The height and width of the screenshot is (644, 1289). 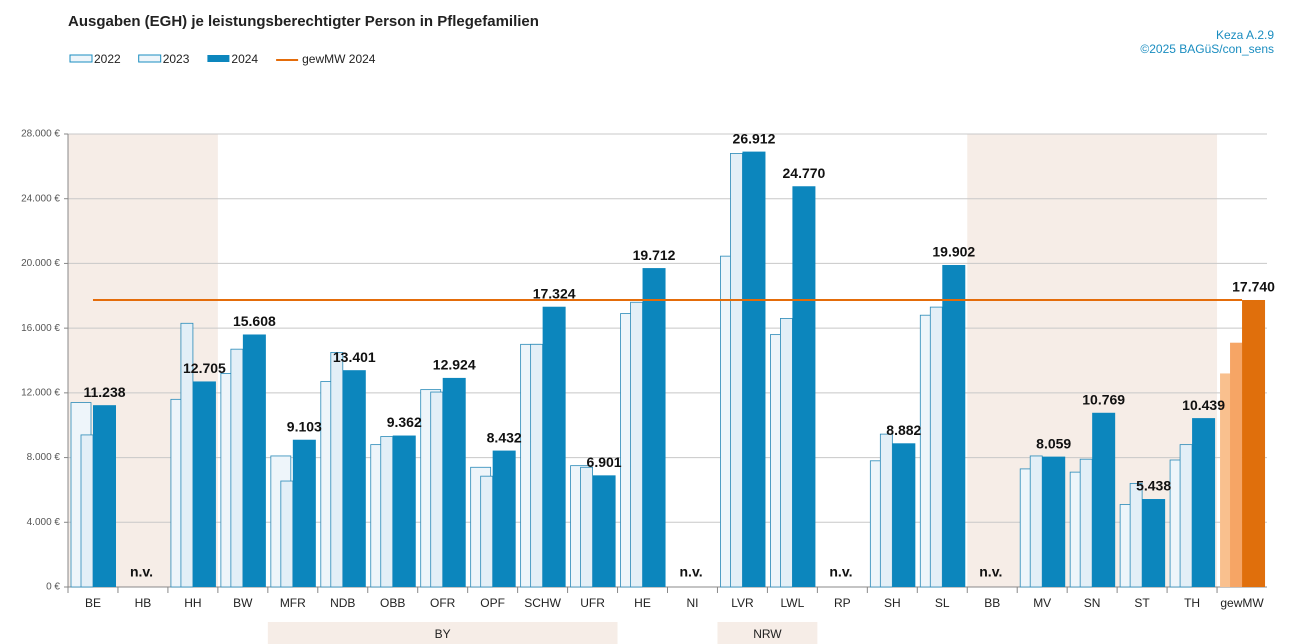 What do you see at coordinates (44, 522) in the screenshot?
I see `y-tick-label: 4.000 €` at bounding box center [44, 522].